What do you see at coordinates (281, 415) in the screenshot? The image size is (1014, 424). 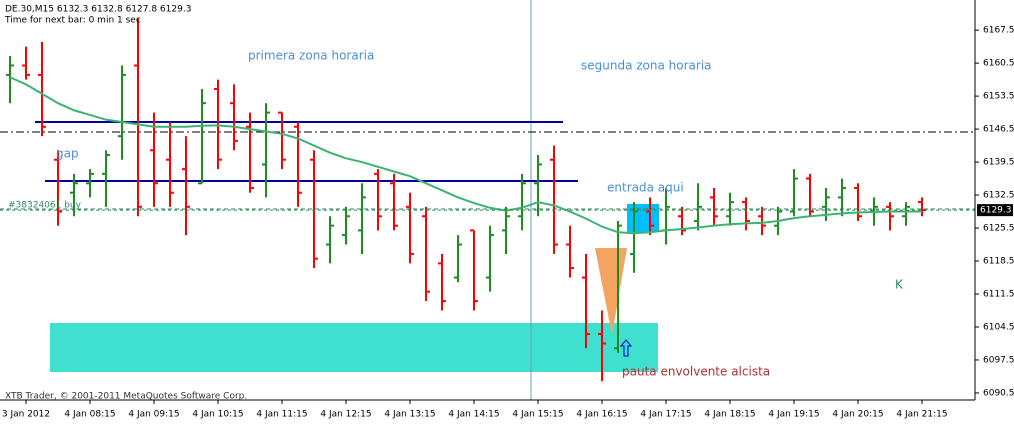 I see `x-tick-label: 4 Jan 11:15` at bounding box center [281, 415].